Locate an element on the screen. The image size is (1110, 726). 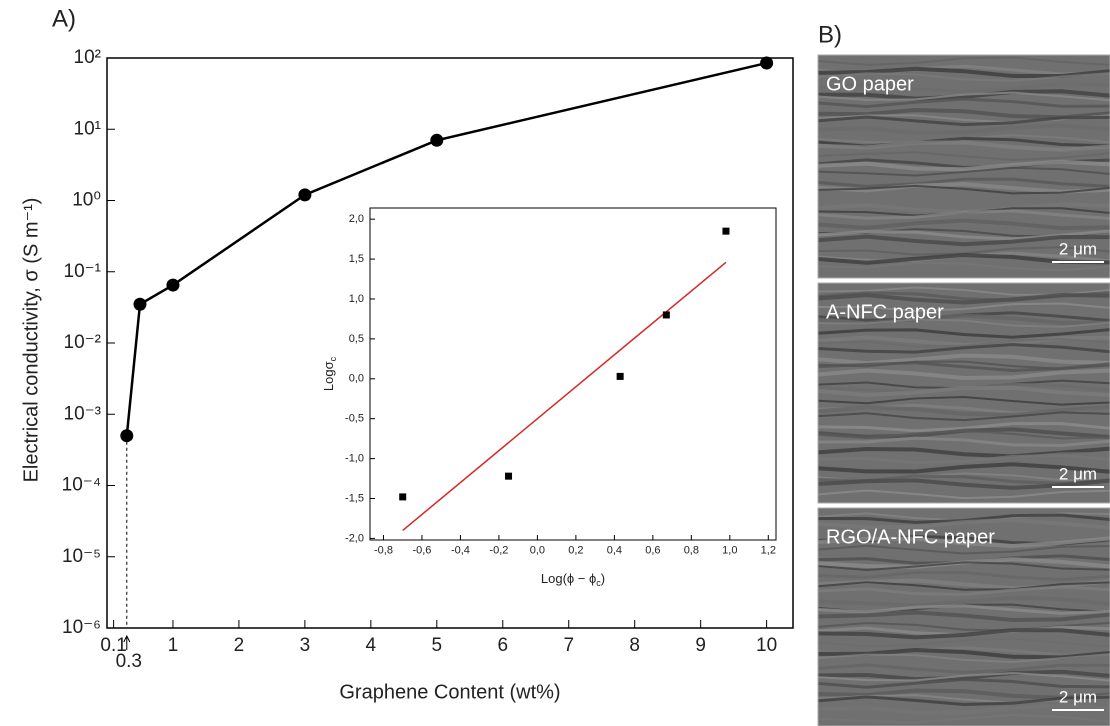
y-tick-label: 10⁻² is located at coordinates (83, 342).